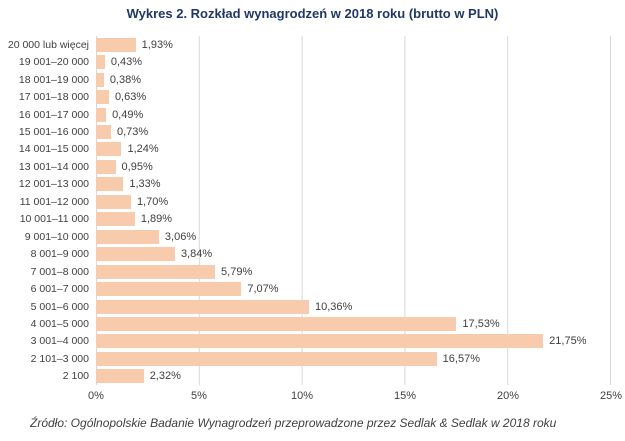 The image size is (625, 441). What do you see at coordinates (353, 236) in the screenshot?
I see `bar-track: 3,06%` at bounding box center [353, 236].